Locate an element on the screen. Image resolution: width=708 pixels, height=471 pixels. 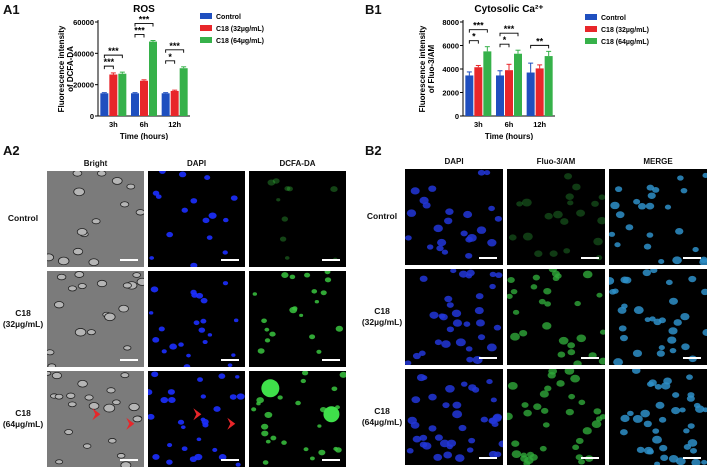
red-arrowhead is located at coordinates (130, 423).